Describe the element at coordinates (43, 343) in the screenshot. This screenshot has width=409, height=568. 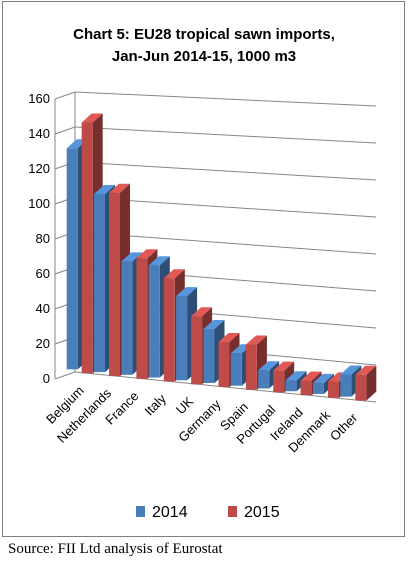
I see `y-tick-label: 20` at that location.